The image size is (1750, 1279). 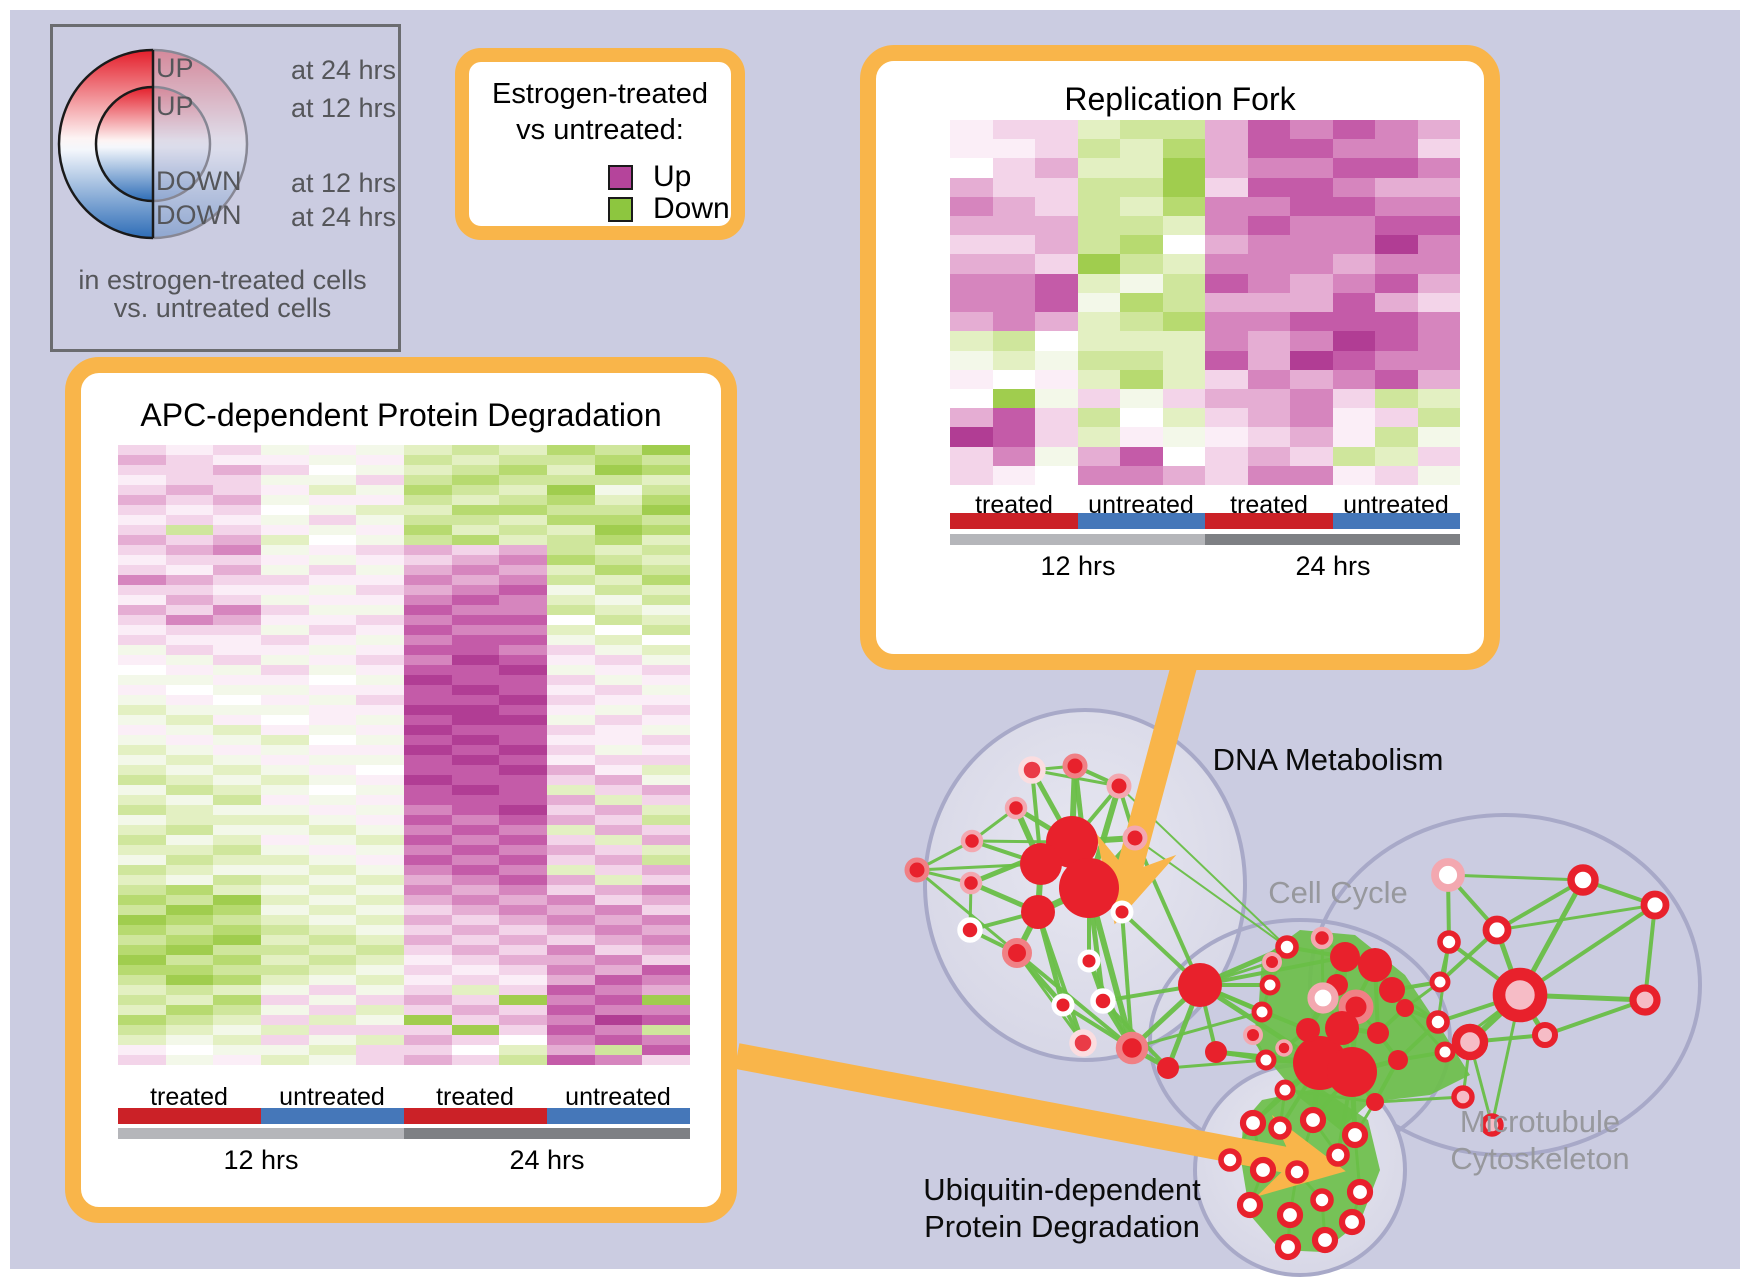 I want to click on apc-group-label-treated-24: treated, so click(x=475, y=1097).